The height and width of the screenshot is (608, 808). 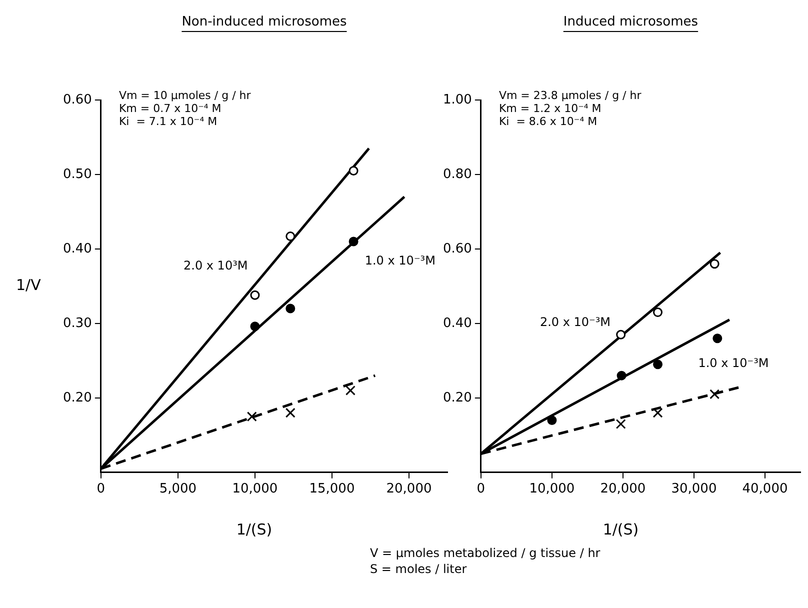 What do you see at coordinates (694, 489) in the screenshot?
I see `x-tick-label: 30,000` at bounding box center [694, 489].